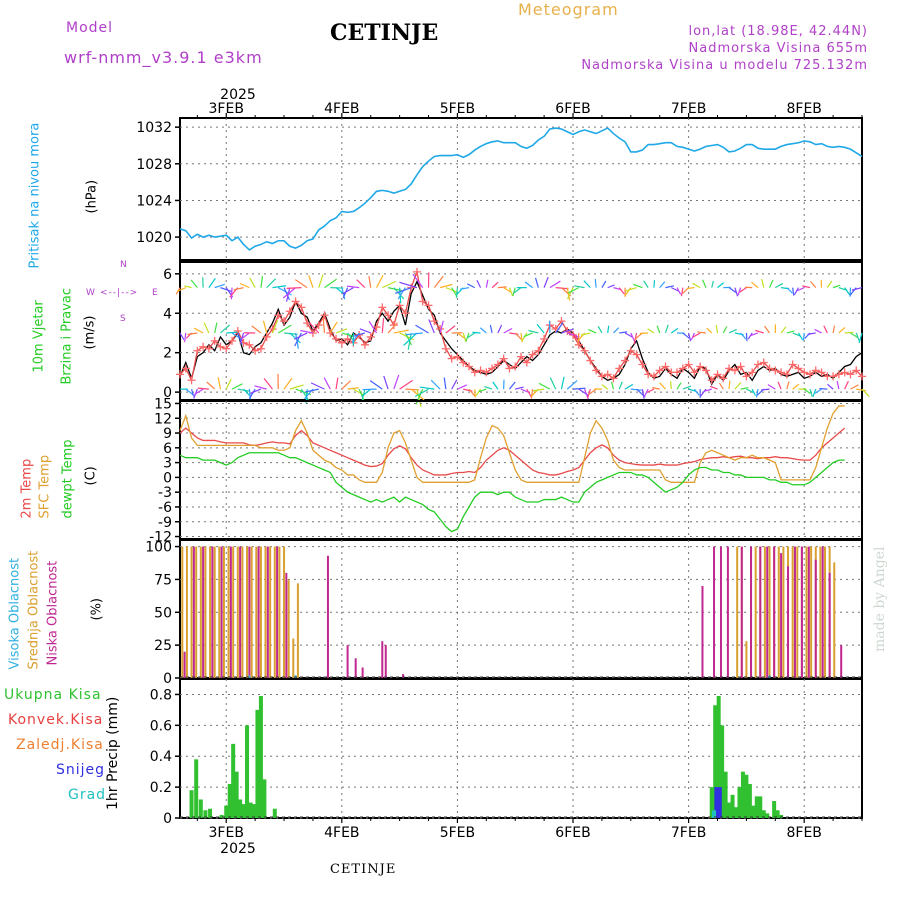  Describe the element at coordinates (457, 833) in the screenshot. I see `bottom-day-label-5FEB: 5FEB` at that location.